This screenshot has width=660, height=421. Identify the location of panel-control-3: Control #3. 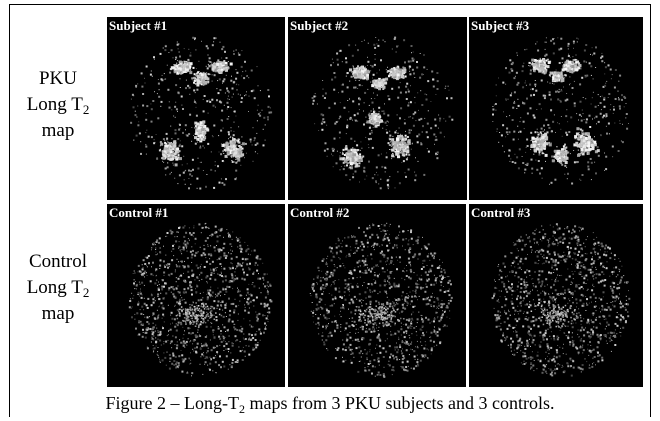
(556, 295).